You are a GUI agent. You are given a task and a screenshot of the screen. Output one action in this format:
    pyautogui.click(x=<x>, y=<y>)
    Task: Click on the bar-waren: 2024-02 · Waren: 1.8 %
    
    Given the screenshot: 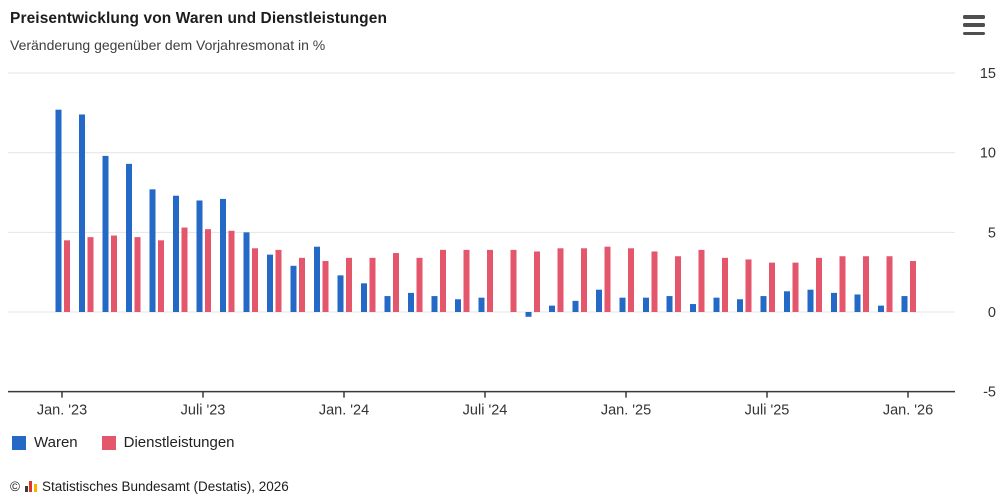 What is the action you would take?
    pyautogui.click(x=364, y=297)
    